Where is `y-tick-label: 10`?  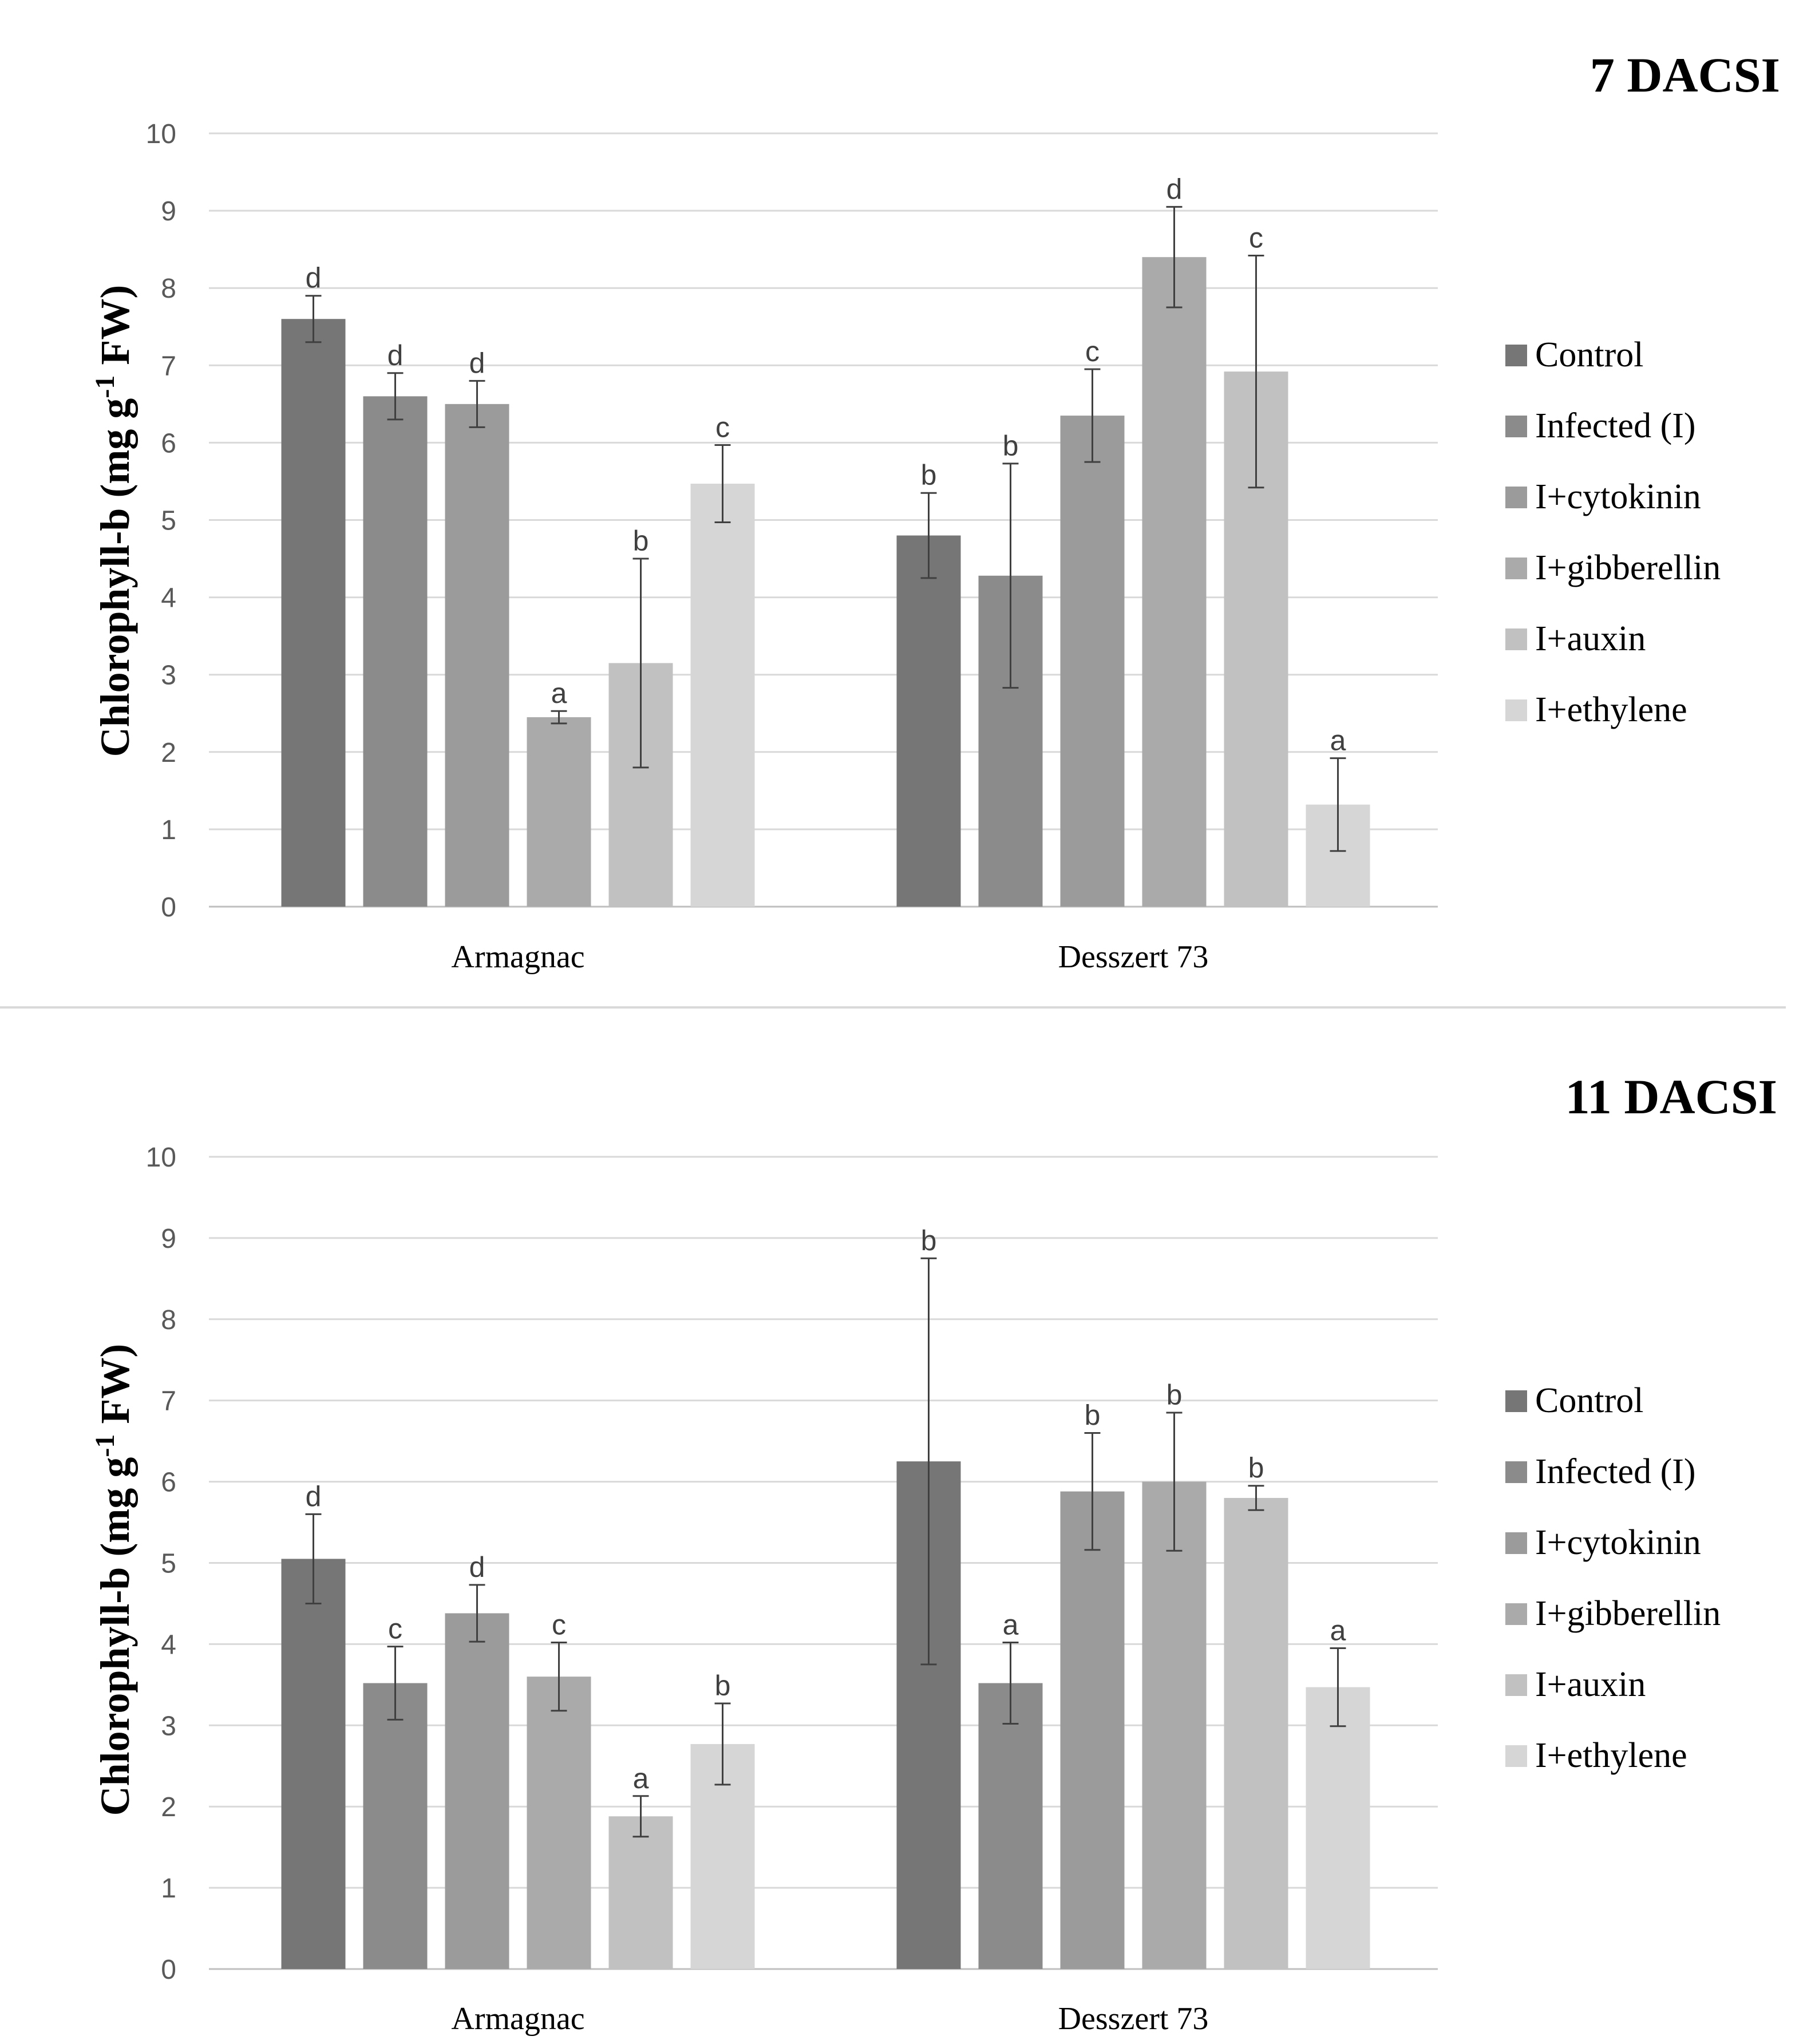 y-tick-label: 10 is located at coordinates (161, 1157).